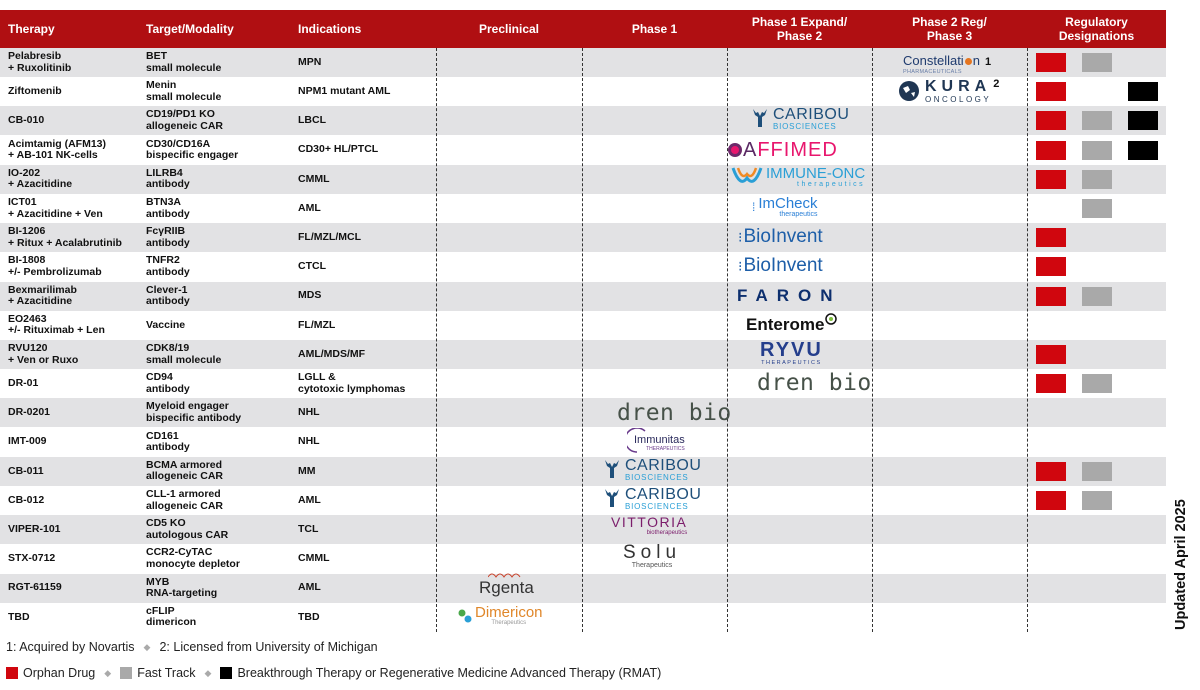 The image size is (1200, 690). I want to click on caribou-antler-icon, so click(760, 118).